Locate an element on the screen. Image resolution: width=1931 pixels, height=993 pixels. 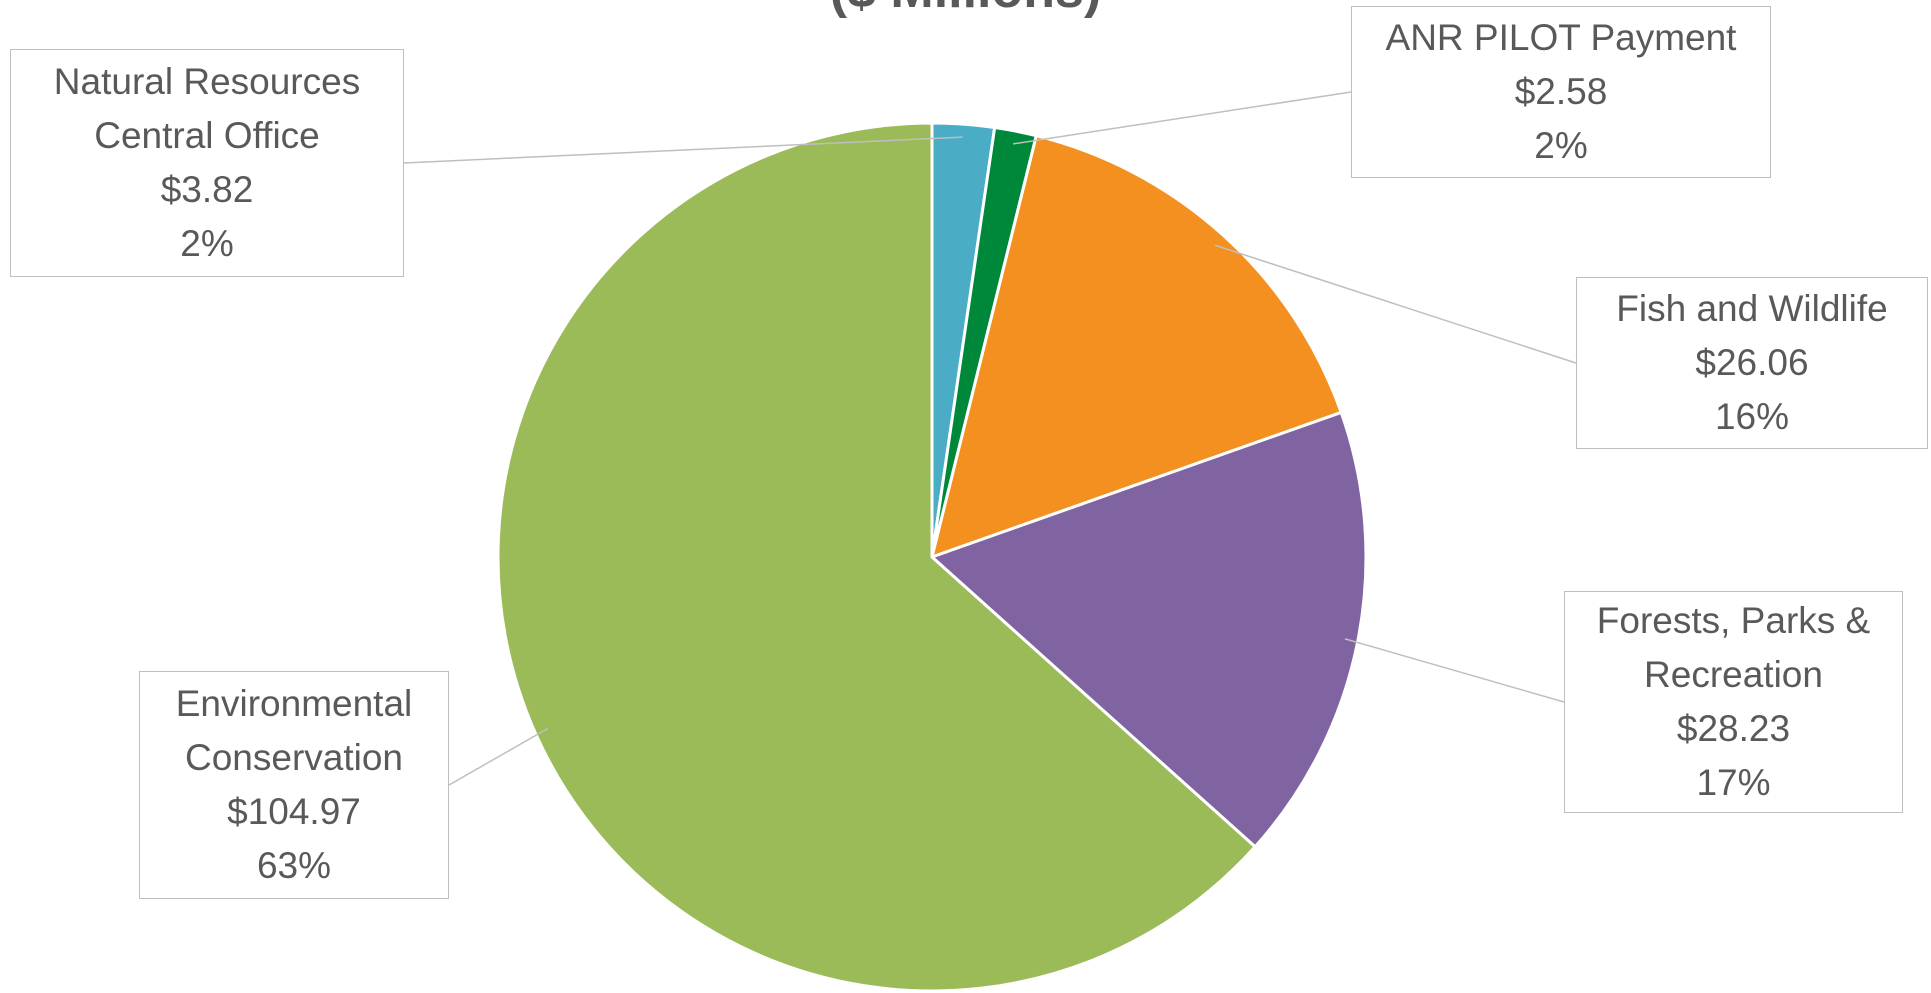
data-label-box: Natural Resources Central Office $3.82 2% is located at coordinates (207, 163).